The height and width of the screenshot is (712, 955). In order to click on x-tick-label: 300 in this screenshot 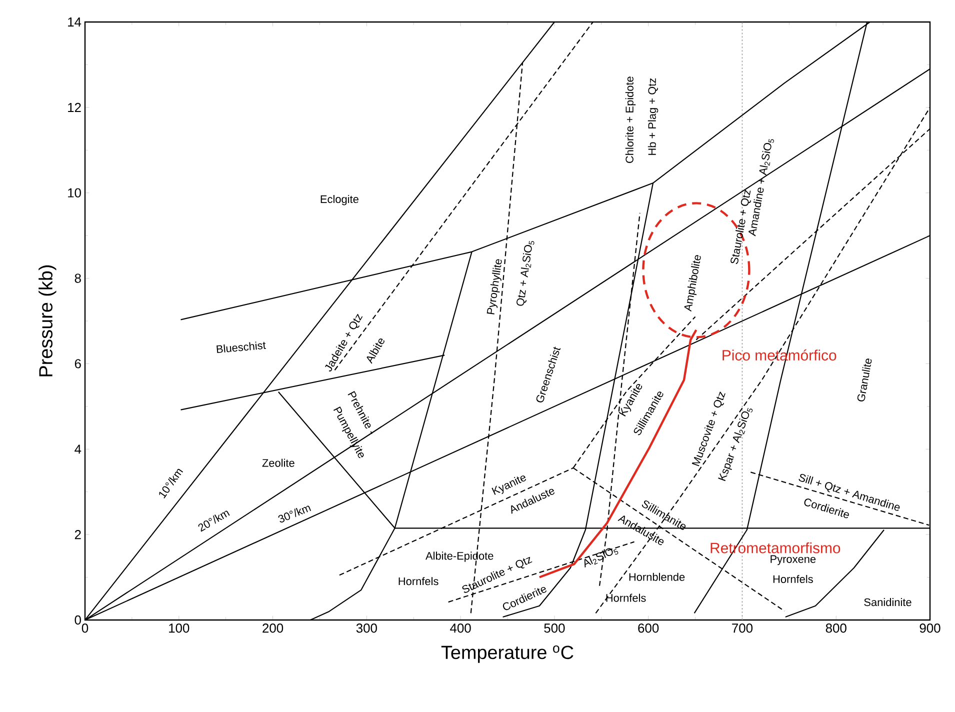, I will do `click(366, 628)`.